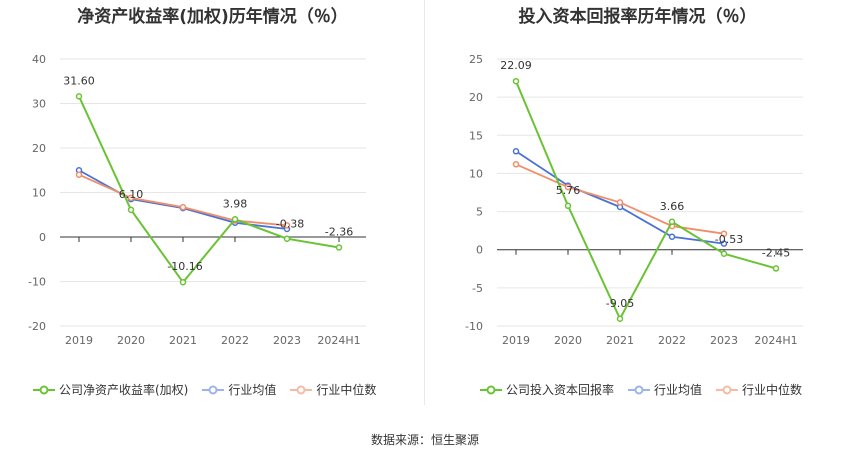 The width and height of the screenshot is (850, 459). I want to click on legend-label: 公司投入资本回报率, so click(560, 390).